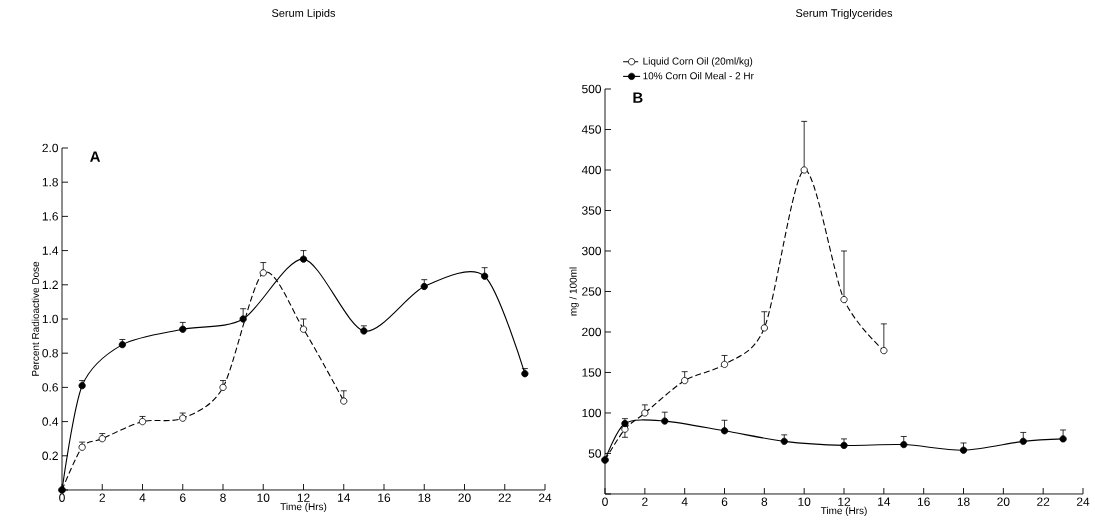 The height and width of the screenshot is (526, 1095). What do you see at coordinates (50, 387) in the screenshot?
I see `y-tick-label: 0.6` at bounding box center [50, 387].